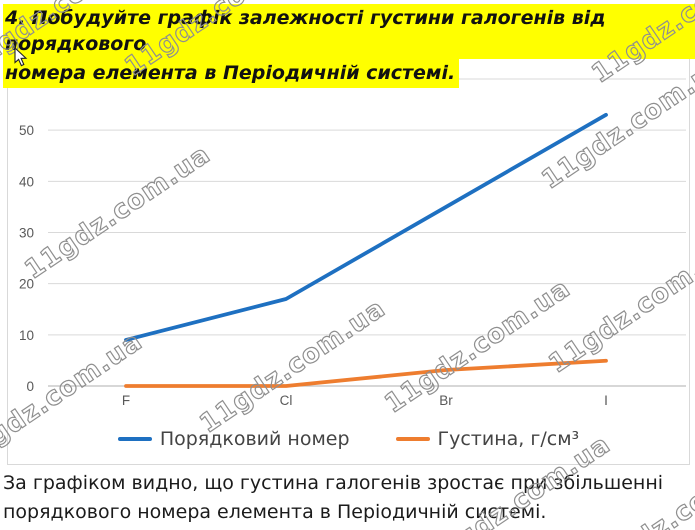  I want to click on chart-legend: Порядковий номер Густина, г/см³, so click(348, 439).